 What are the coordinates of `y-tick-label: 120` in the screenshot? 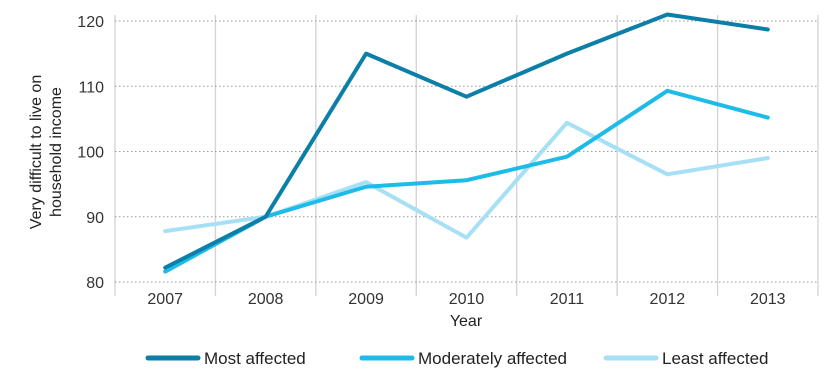 It's located at (90, 22).